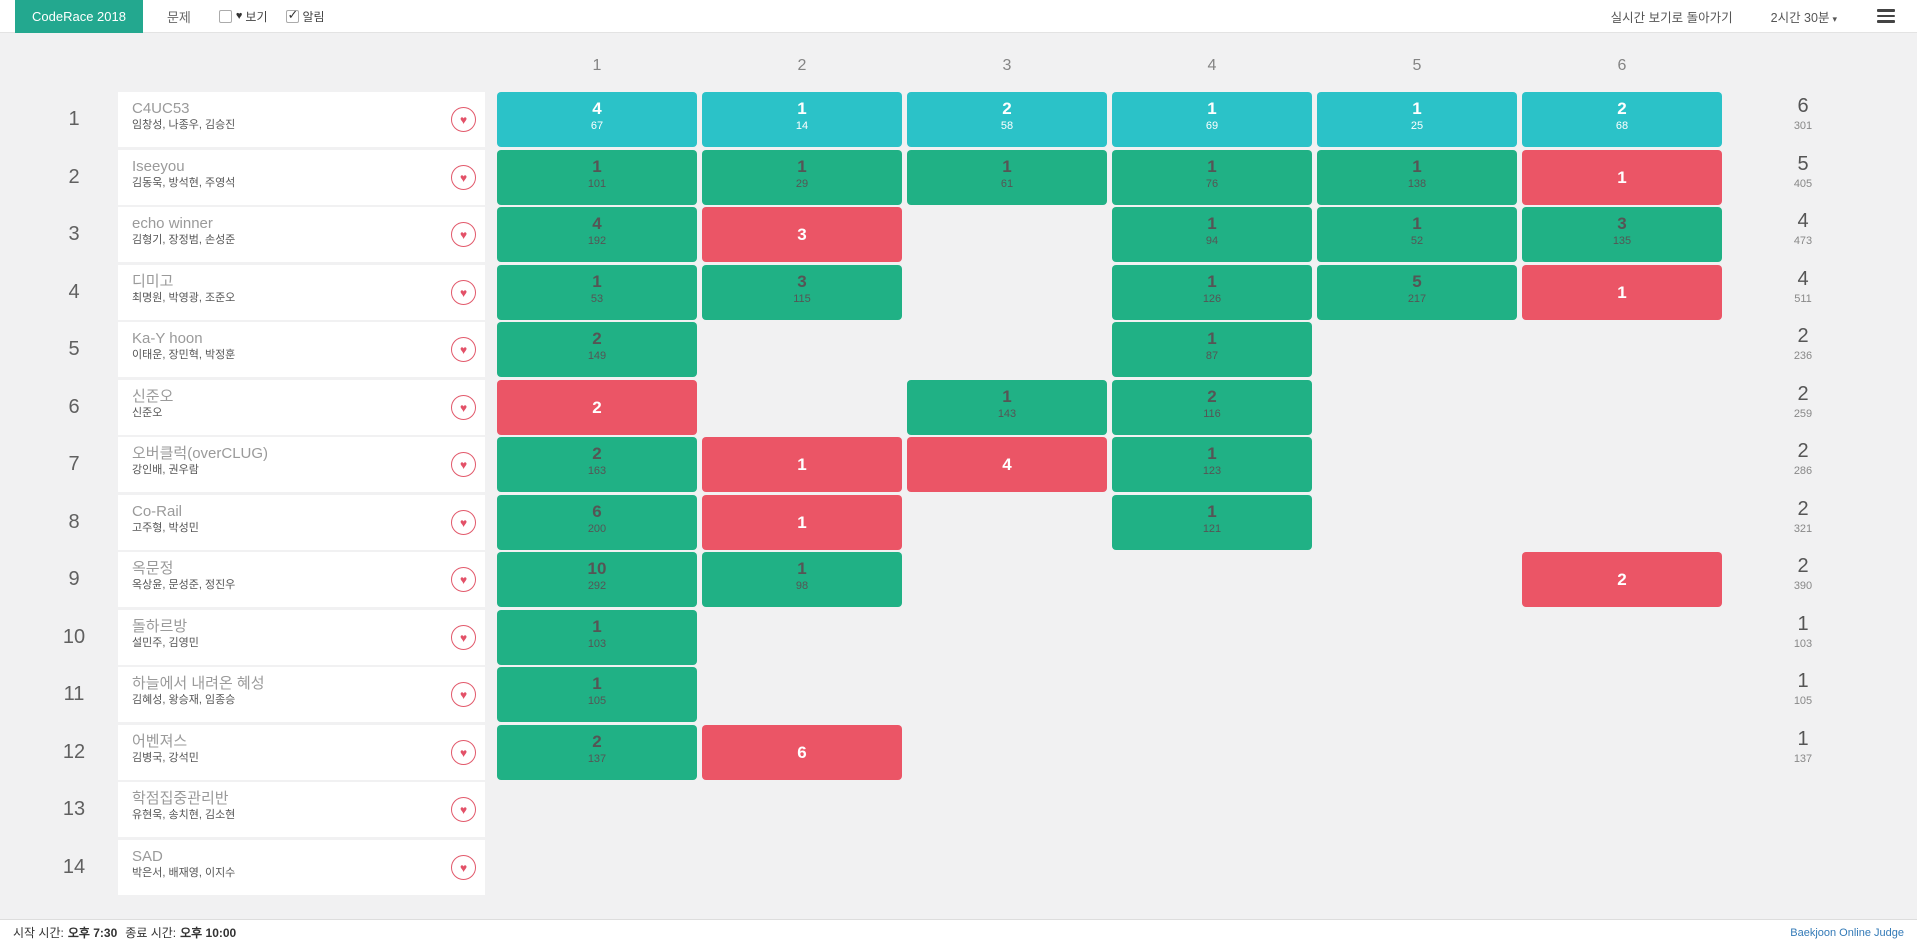  Describe the element at coordinates (958, 234) in the screenshot. I see `problem-cells: 4 192 3 1 94 1 52 3 135` at that location.